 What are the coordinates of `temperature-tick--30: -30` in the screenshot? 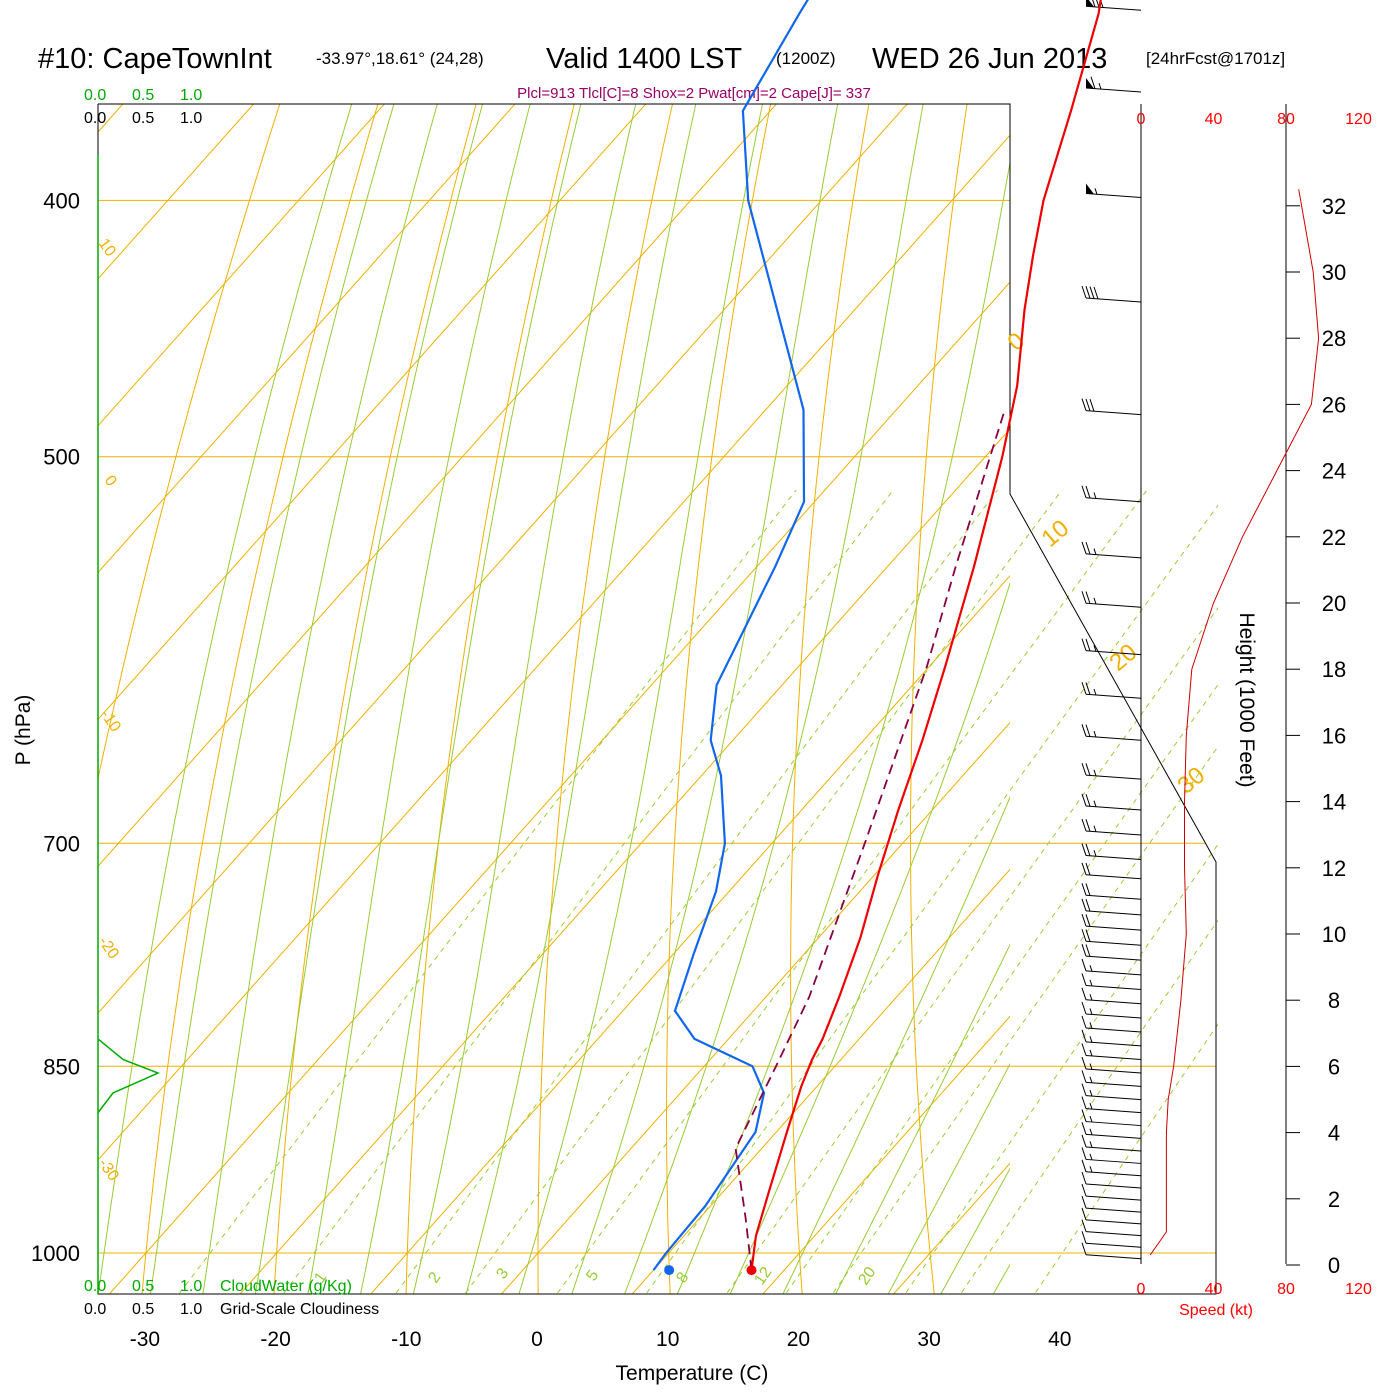 It's located at (145, 1339).